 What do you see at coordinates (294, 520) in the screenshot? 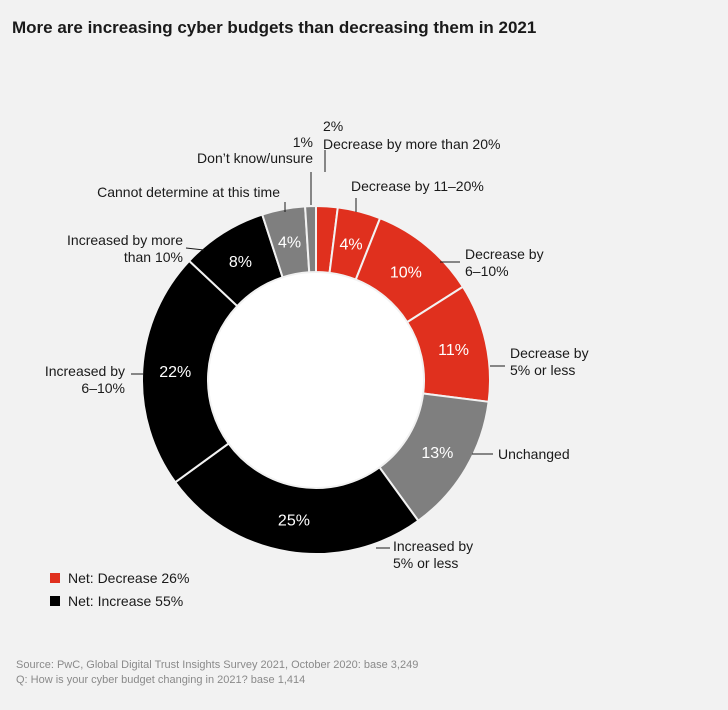
I see `slice-value-label: 25%` at bounding box center [294, 520].